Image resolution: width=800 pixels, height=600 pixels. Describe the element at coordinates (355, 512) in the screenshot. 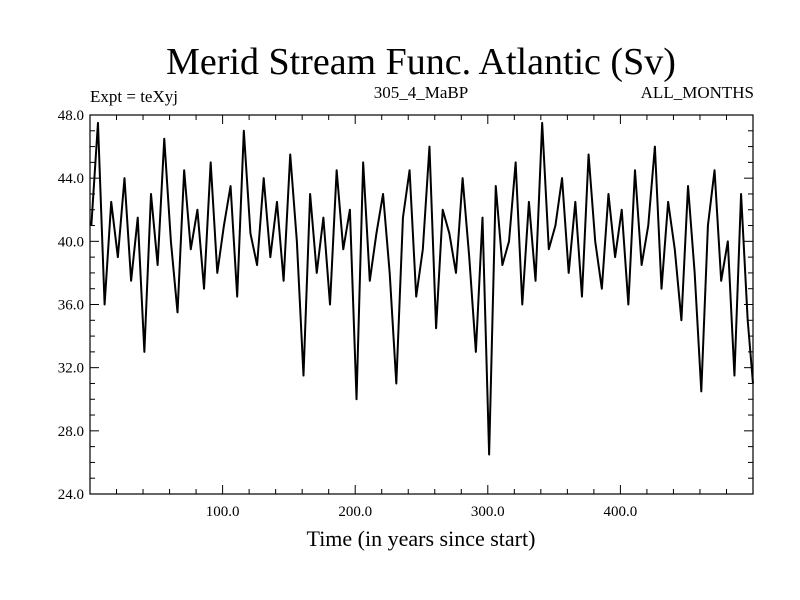

I see `x-tick-label: 200.0` at that location.